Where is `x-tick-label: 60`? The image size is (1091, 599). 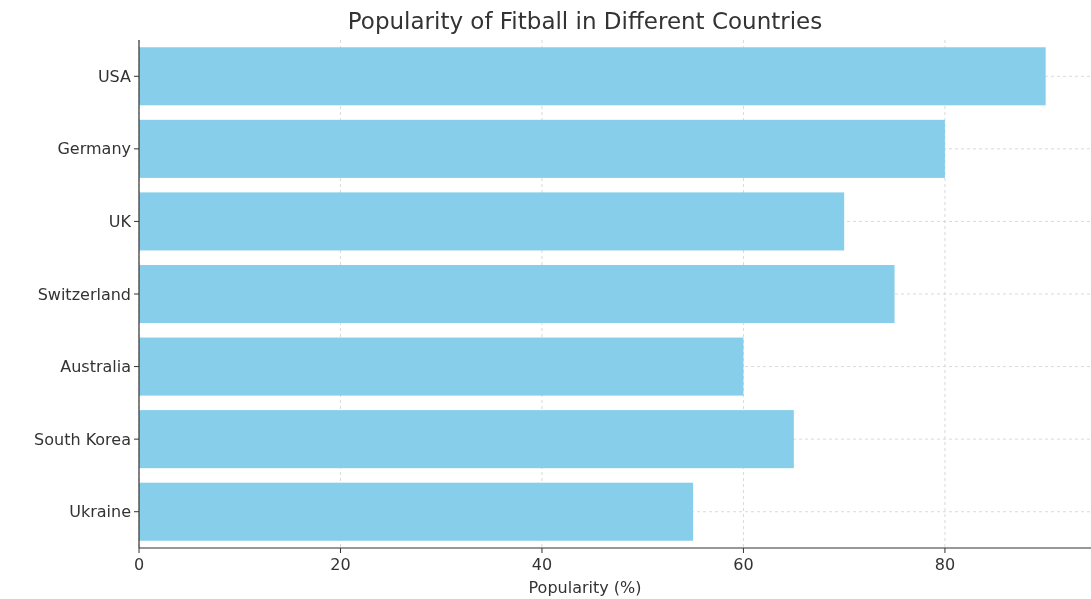
x-tick-label: 60 is located at coordinates (743, 564).